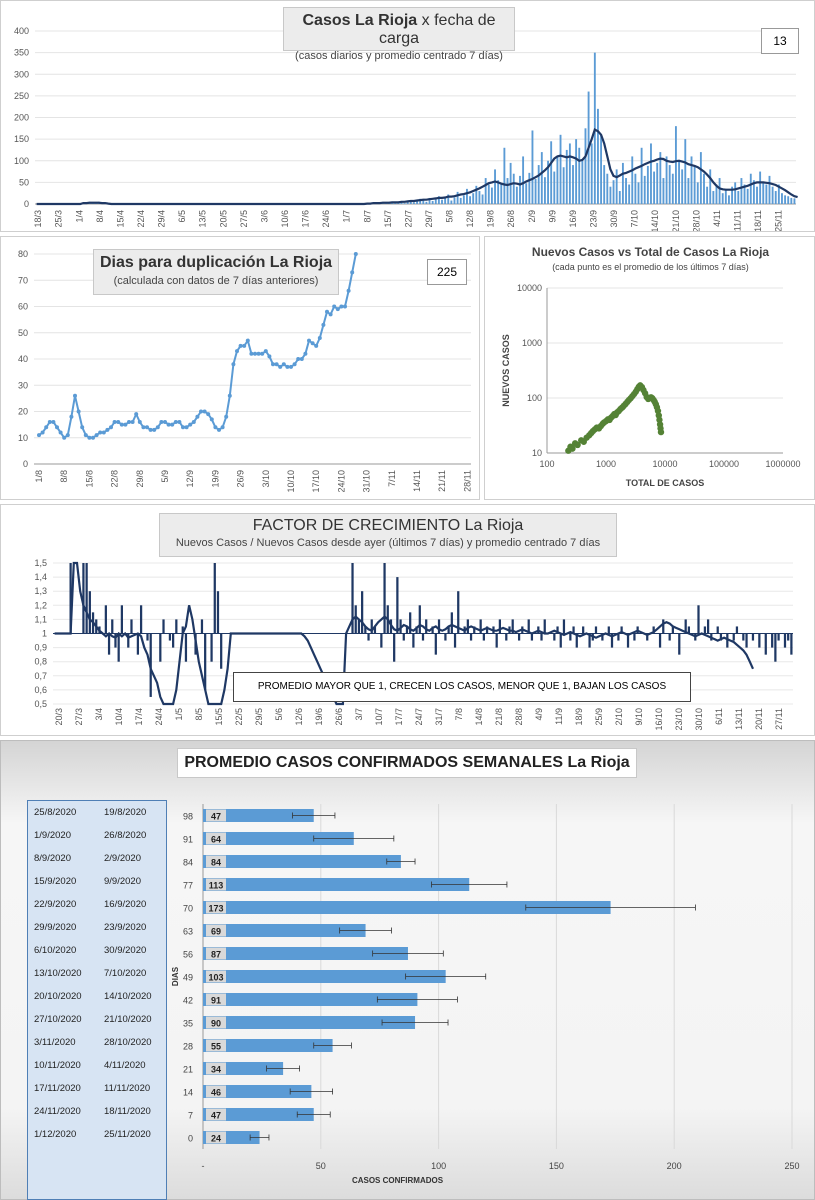 The height and width of the screenshot is (1200, 815). I want to click on x-tick-label: 2/9, so click(532, 216).